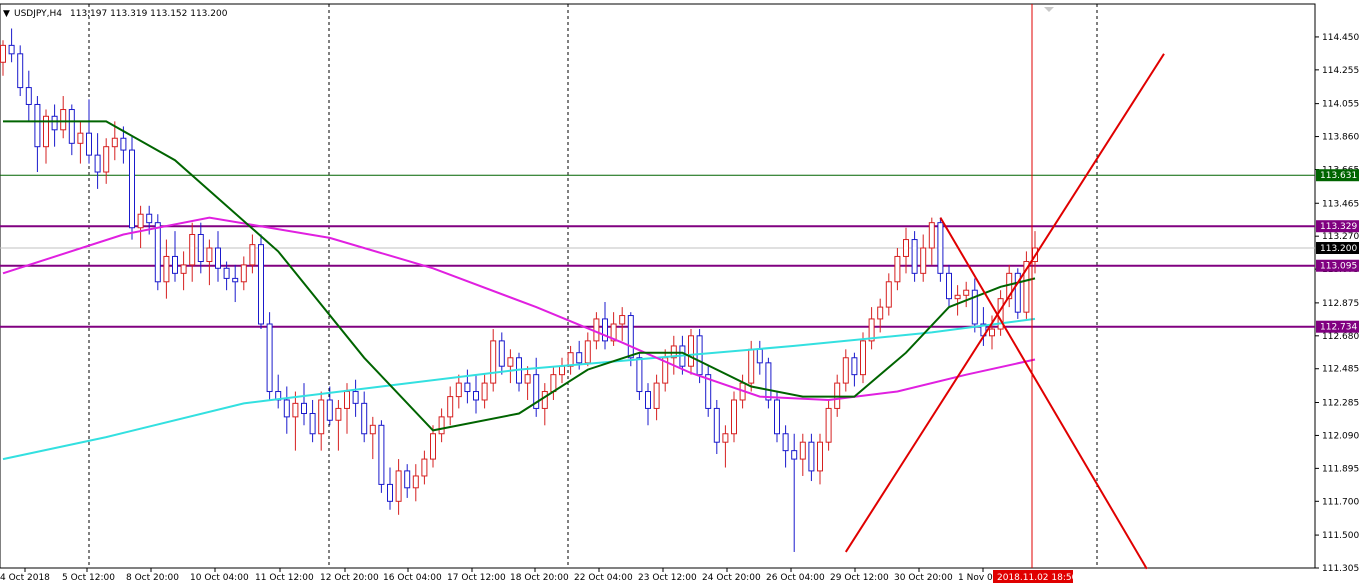 This screenshot has height=587, width=1361. I want to click on current-price-tag-label: 113.200, so click(1338, 249).